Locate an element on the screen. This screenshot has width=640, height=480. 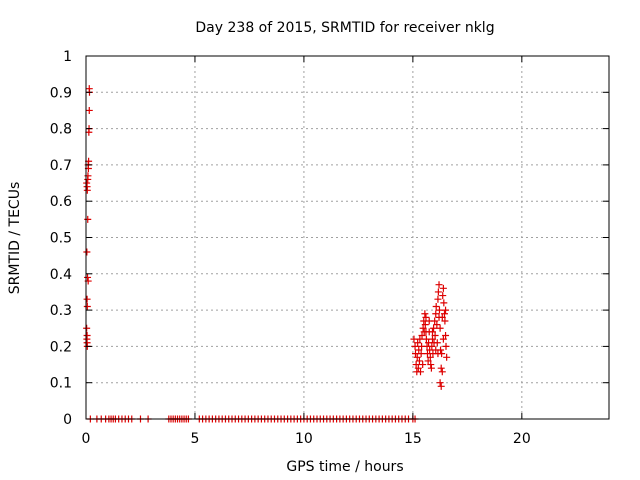
x-tick-label: 20 is located at coordinates (522, 439).